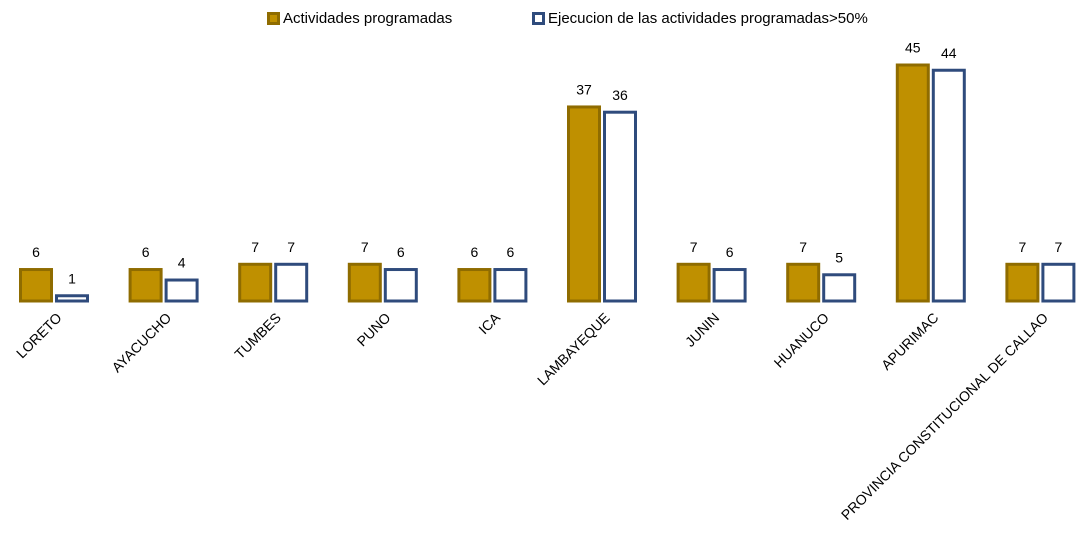  I want to click on data-label: 4, so click(182, 263).